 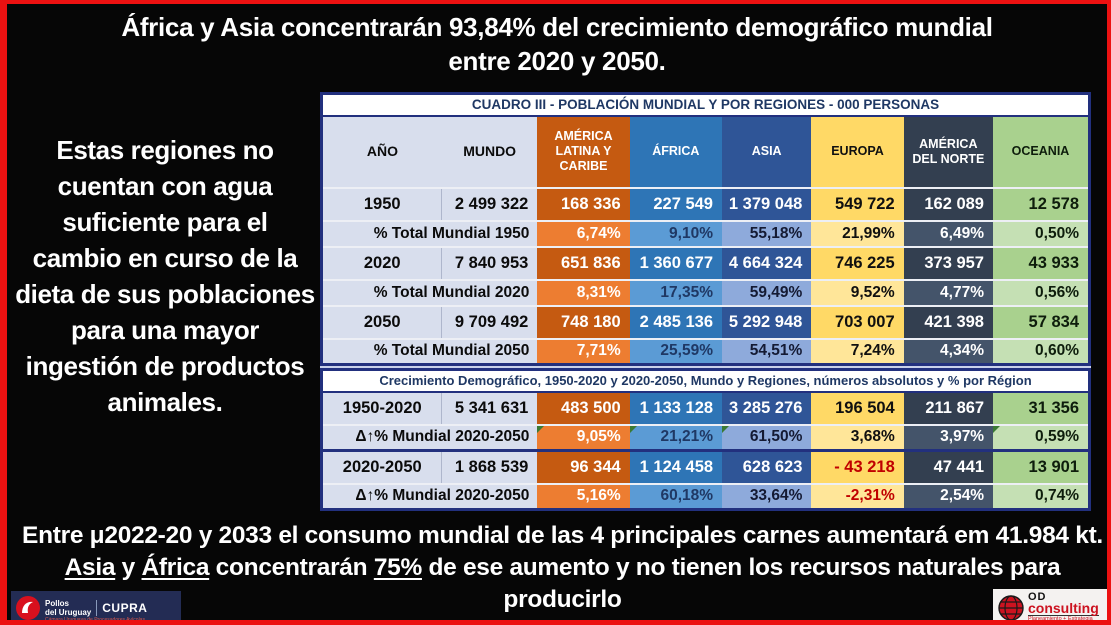 What do you see at coordinates (948, 203) in the screenshot?
I see `cell-amnorte: 162 089` at bounding box center [948, 203].